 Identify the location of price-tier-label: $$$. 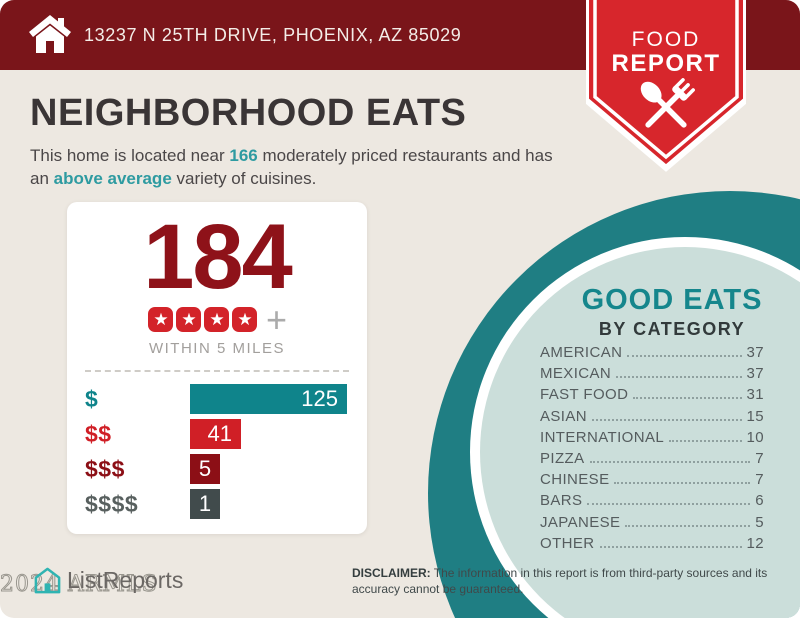
(105, 468).